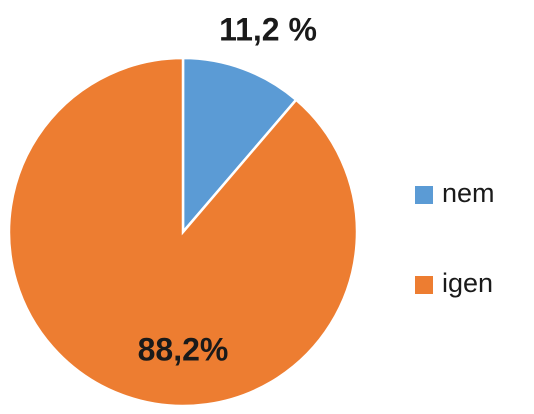 The height and width of the screenshot is (414, 534). Describe the element at coordinates (467, 283) in the screenshot. I see `legend-label: igen` at that location.